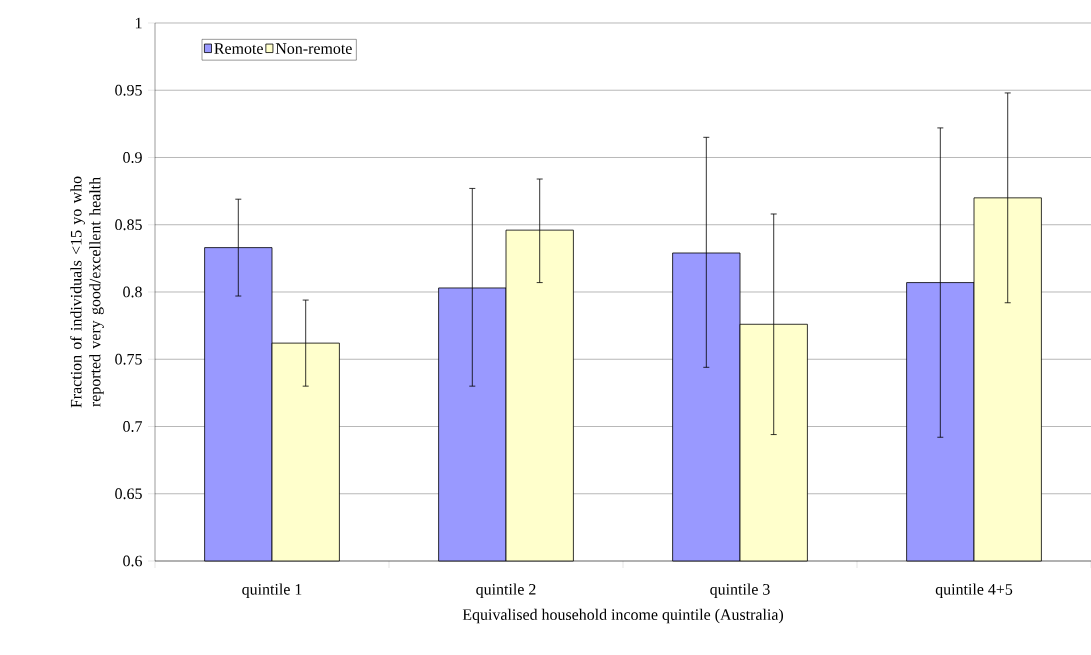 This screenshot has height=655, width=1091. I want to click on y-tick-label: 0.9, so click(132, 157).